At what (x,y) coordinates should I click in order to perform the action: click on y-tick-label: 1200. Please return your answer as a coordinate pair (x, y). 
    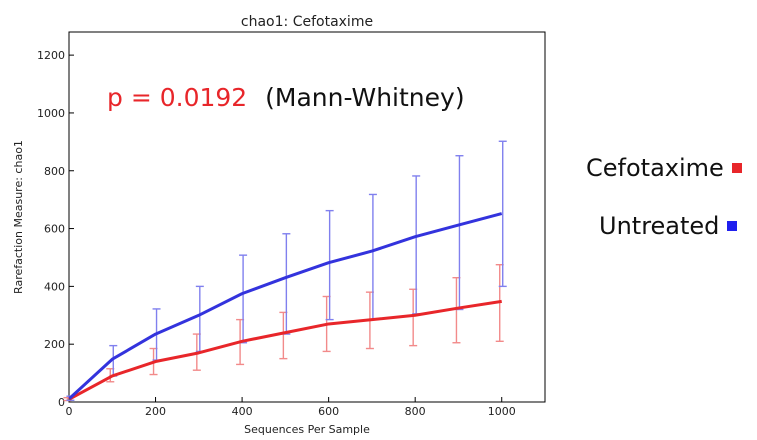
    Looking at the image, I should click on (51, 55).